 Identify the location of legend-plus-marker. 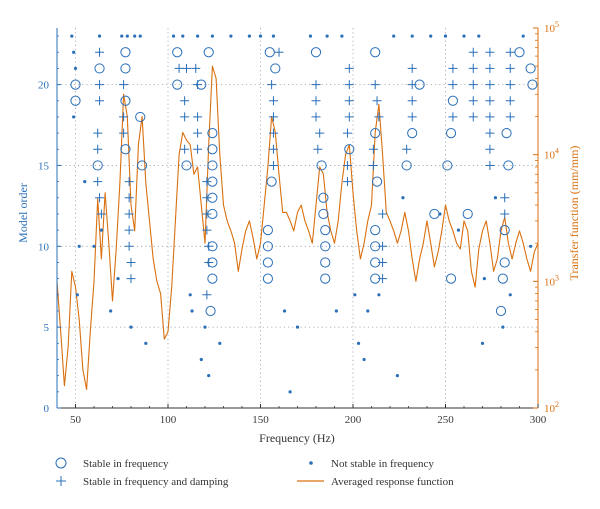
(61, 481).